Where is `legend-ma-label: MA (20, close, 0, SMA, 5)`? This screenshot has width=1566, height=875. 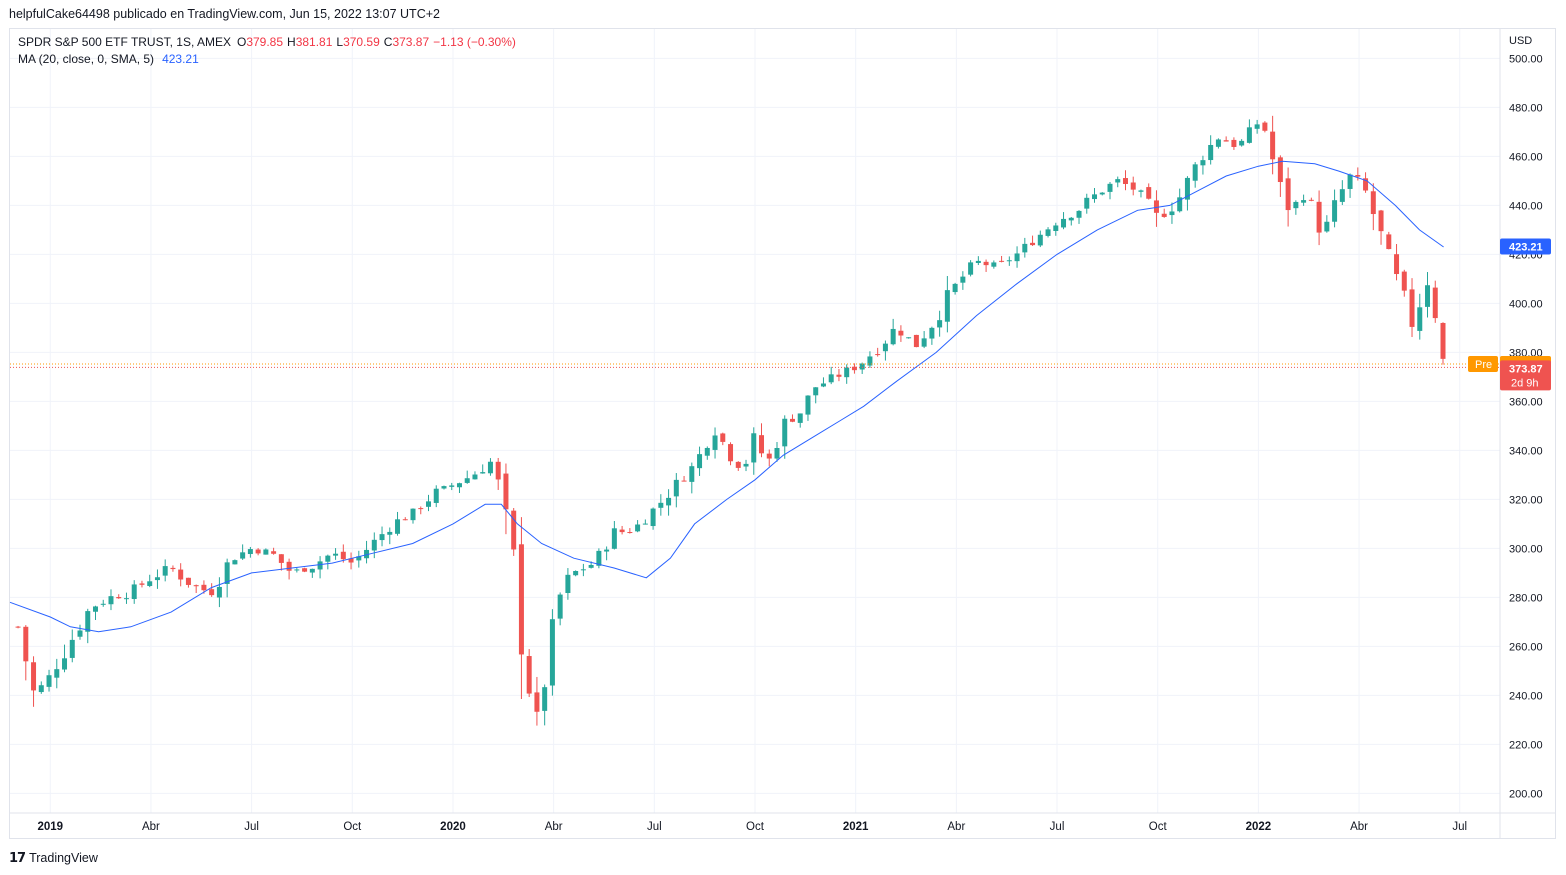
legend-ma-label: MA (20, close, 0, SMA, 5) is located at coordinates (86, 59).